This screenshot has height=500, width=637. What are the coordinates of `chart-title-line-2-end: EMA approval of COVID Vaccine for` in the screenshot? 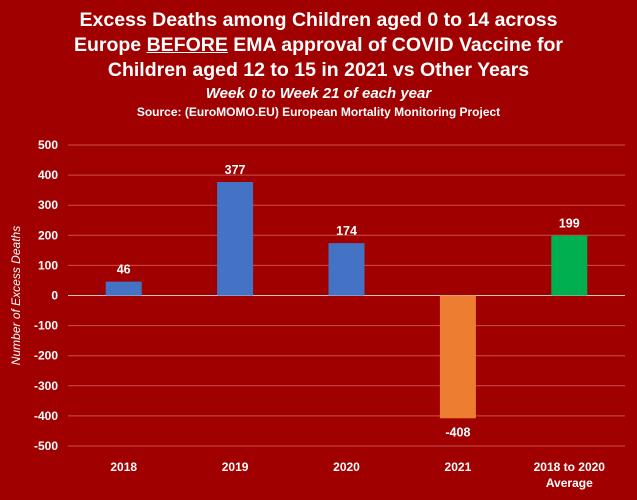 It's located at (395, 45).